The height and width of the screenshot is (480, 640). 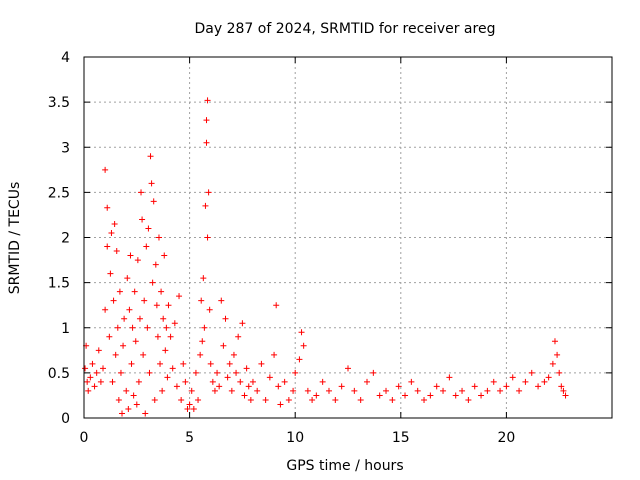 What do you see at coordinates (59, 193) in the screenshot?
I see `y-tick-label: 2.5` at bounding box center [59, 193].